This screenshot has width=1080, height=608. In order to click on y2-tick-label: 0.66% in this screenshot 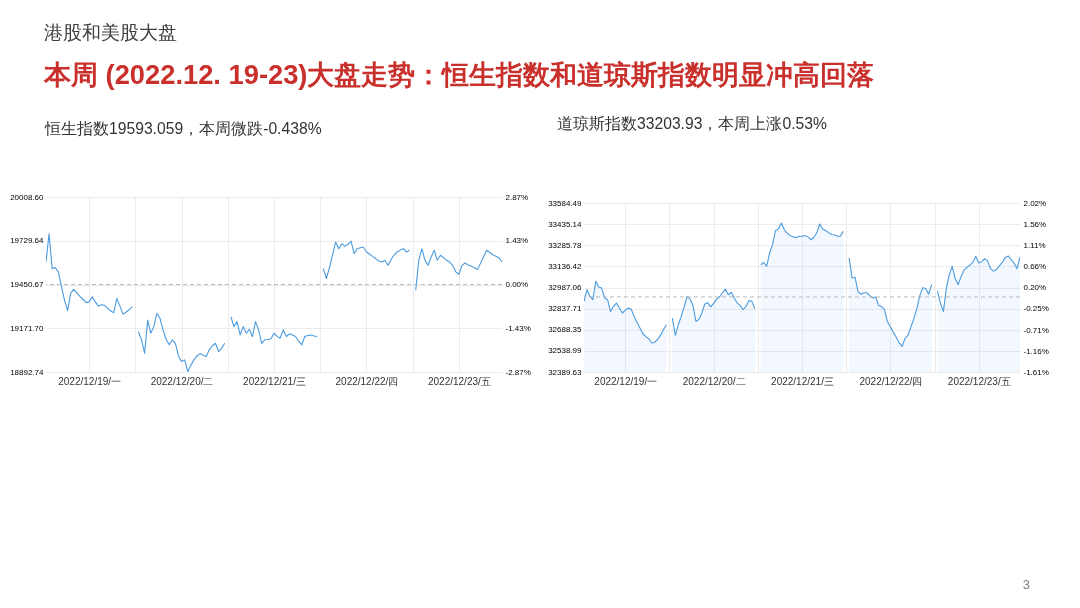, I will do `click(1035, 266)`.